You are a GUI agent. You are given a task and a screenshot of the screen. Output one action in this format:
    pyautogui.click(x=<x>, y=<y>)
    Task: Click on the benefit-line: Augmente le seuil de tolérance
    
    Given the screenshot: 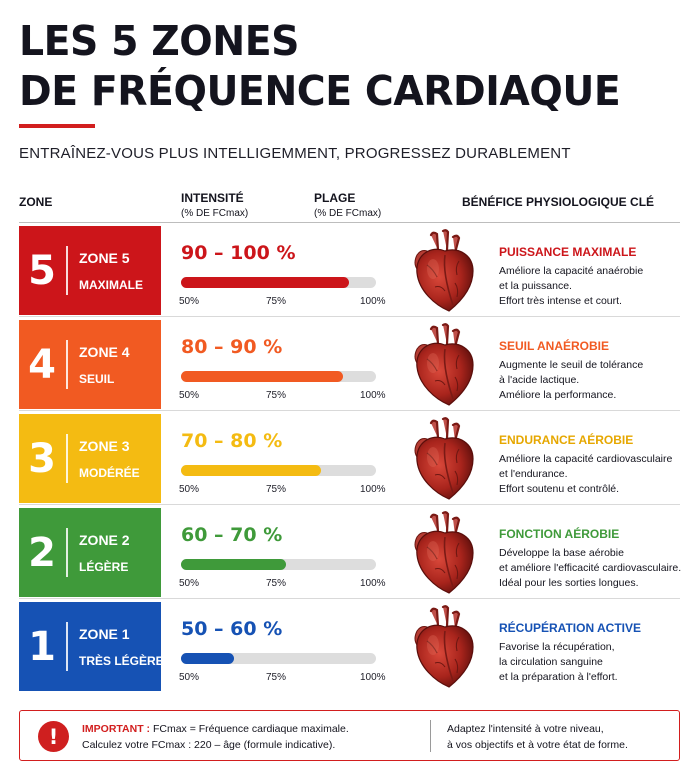 What is the action you would take?
    pyautogui.click(x=571, y=365)
    